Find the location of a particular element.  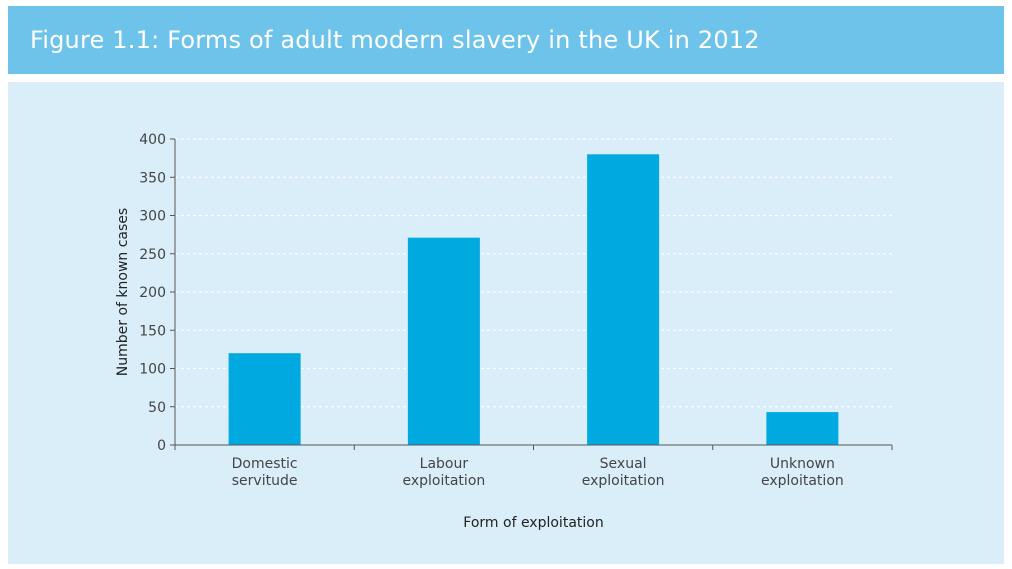

x-tick-label-2: Sexual exploitation is located at coordinates (623, 472).